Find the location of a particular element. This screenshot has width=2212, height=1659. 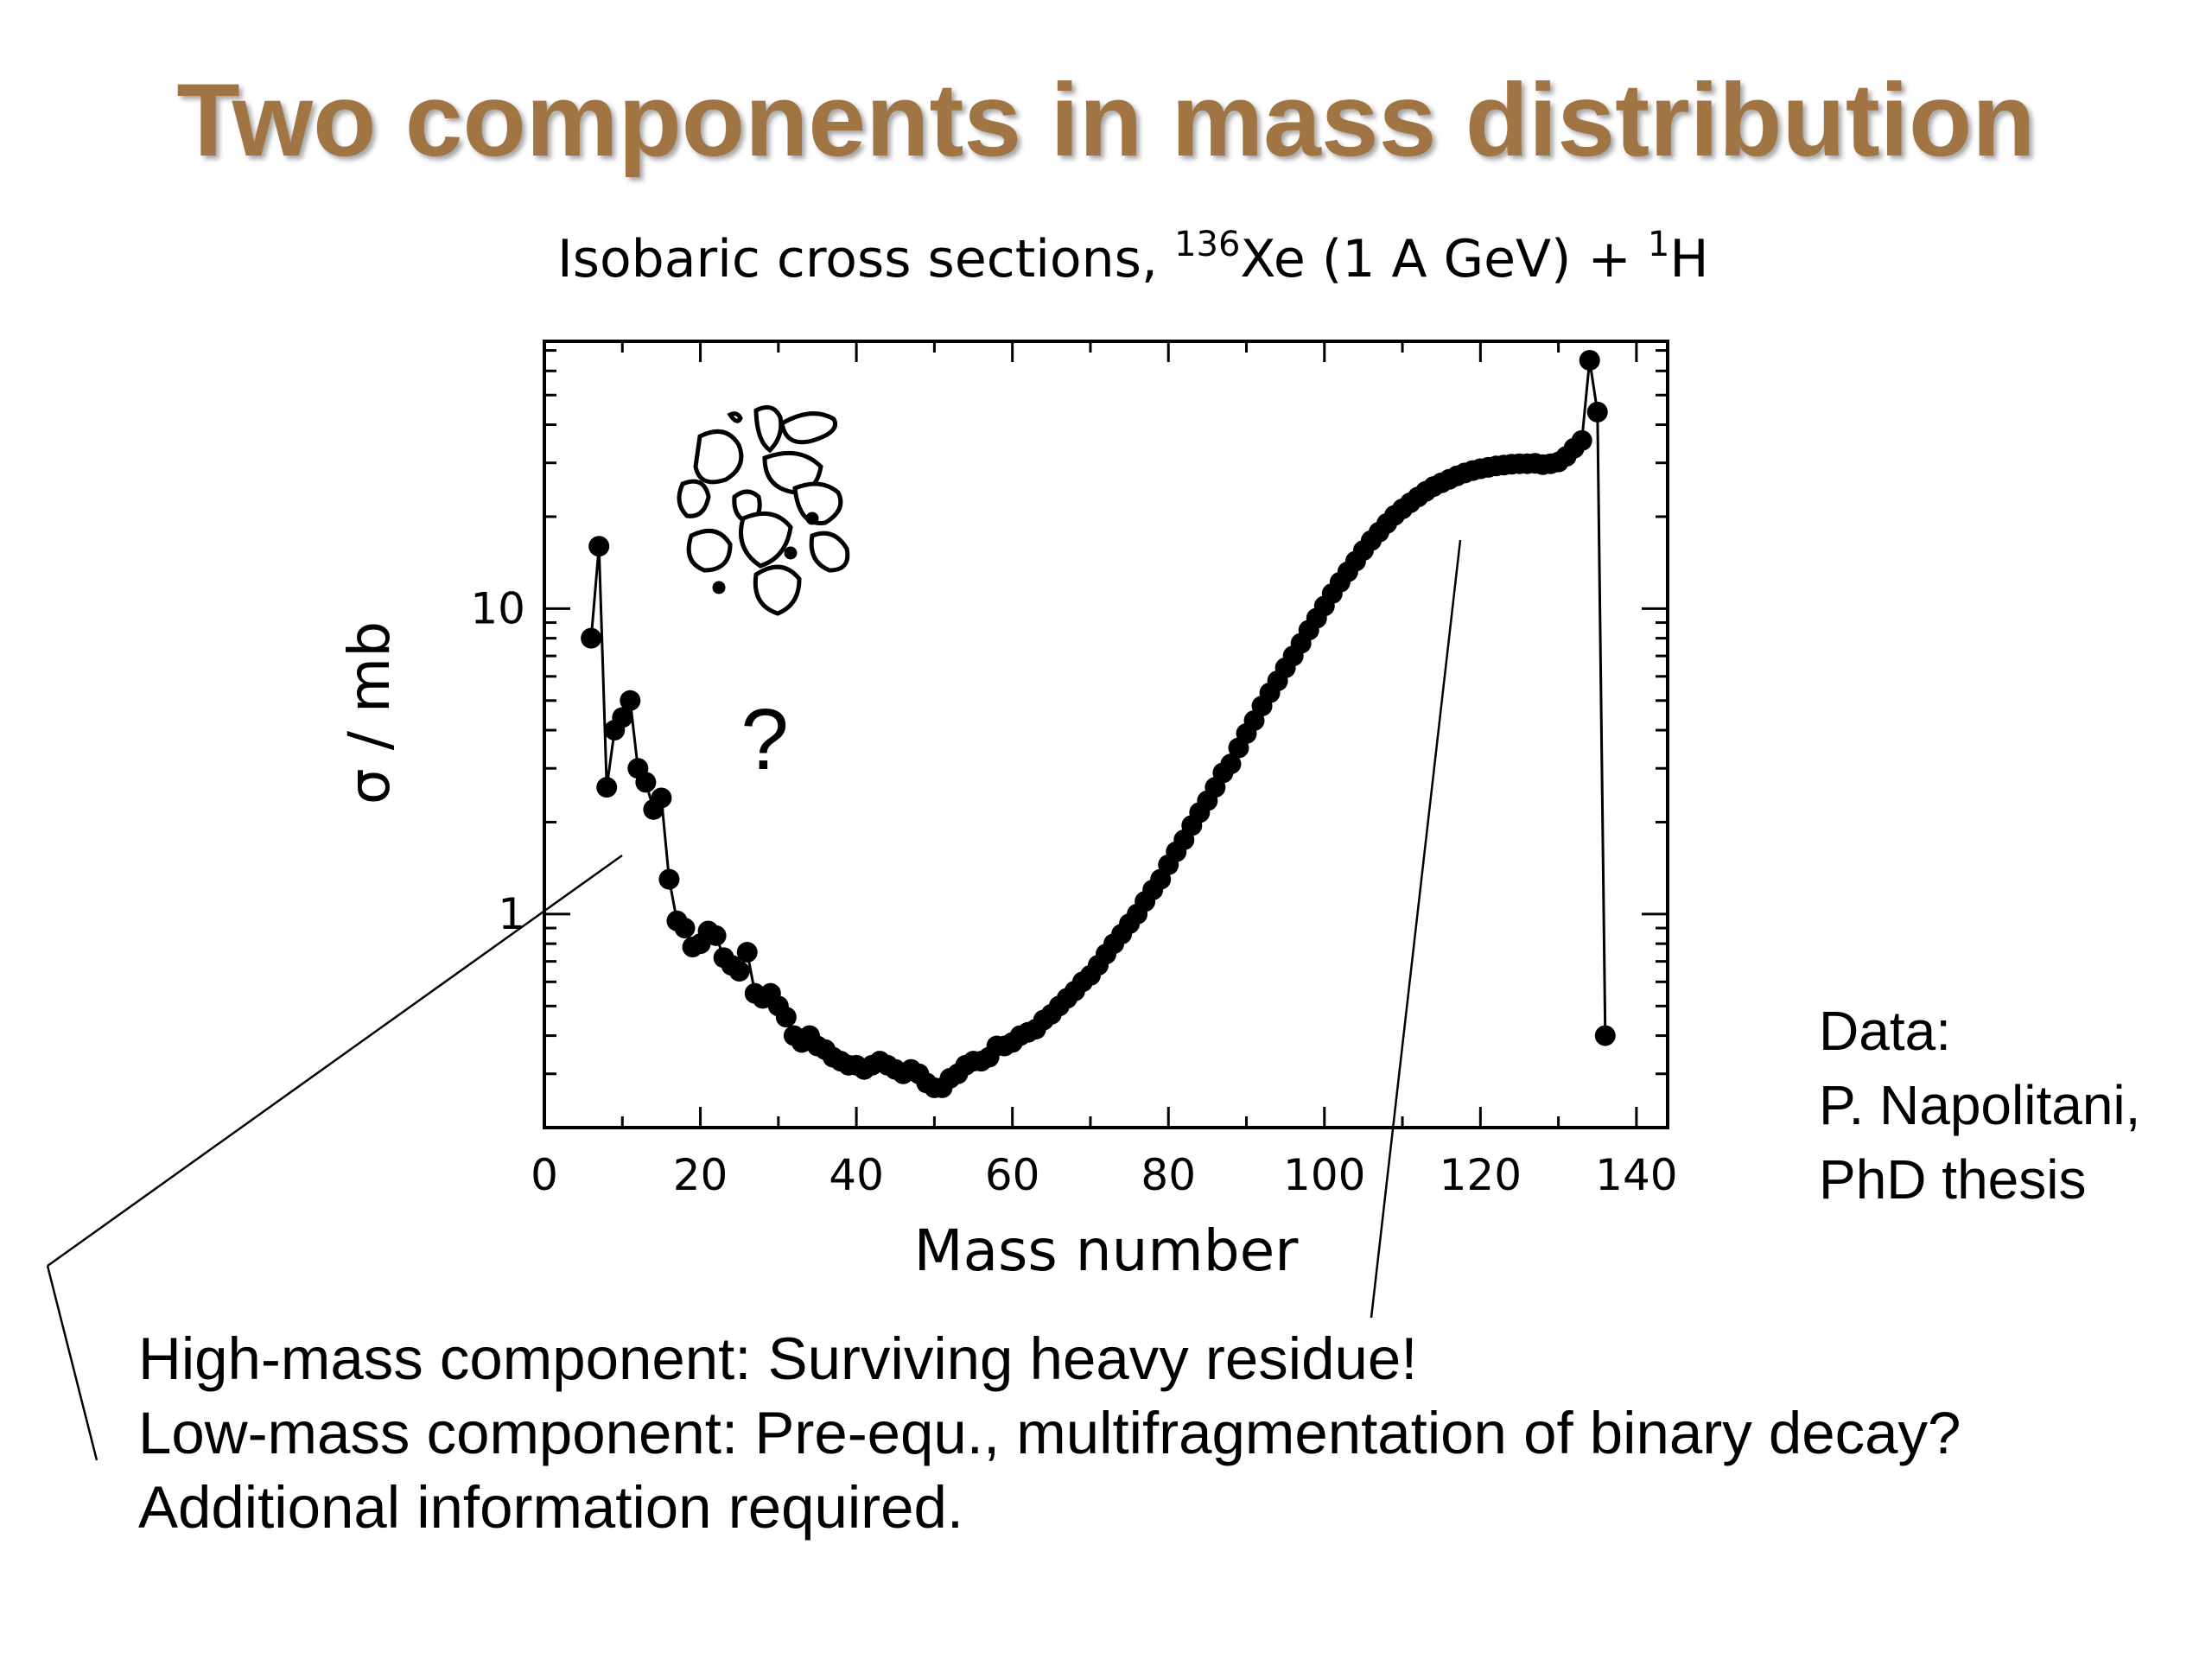

question-mark-label: ? is located at coordinates (765, 739).